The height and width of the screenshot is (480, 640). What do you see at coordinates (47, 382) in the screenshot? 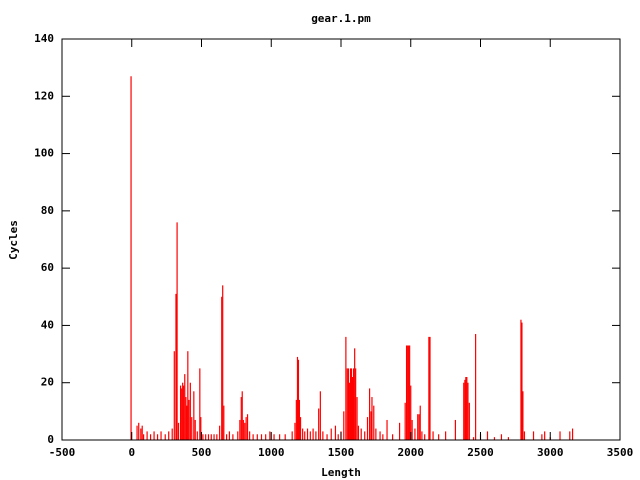
I see `y-tick-label: 20` at bounding box center [47, 382].